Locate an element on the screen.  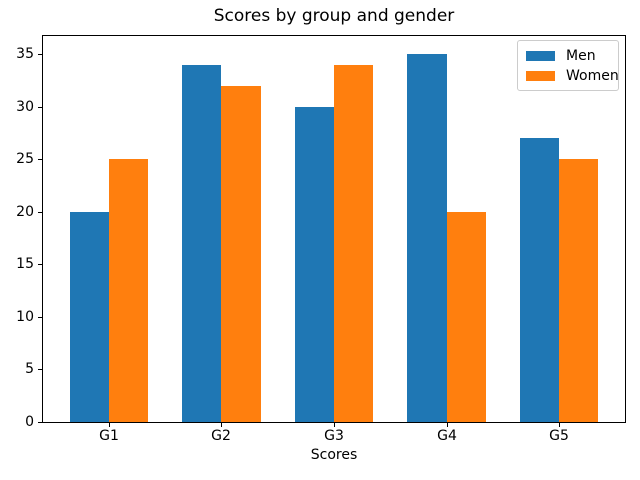
bar-women-g4 is located at coordinates (466, 316).